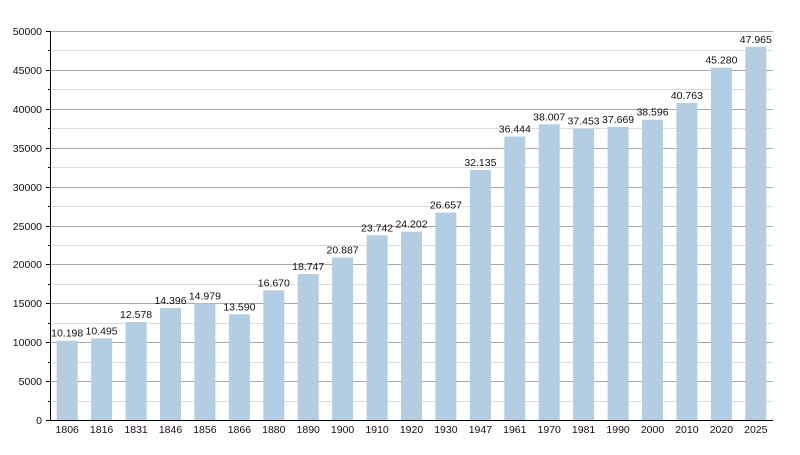 This screenshot has width=800, height=455. Describe the element at coordinates (480, 163) in the screenshot. I see `bar-value-label: 32.135` at that location.